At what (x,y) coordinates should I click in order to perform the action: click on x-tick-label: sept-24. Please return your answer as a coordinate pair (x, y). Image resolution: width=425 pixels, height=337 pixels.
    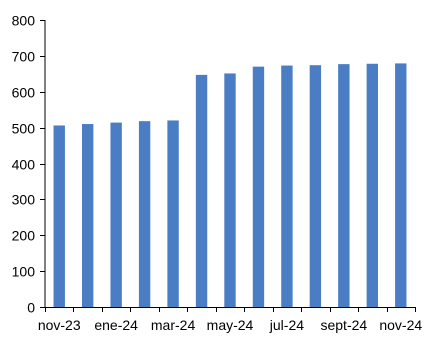
    Looking at the image, I should click on (343, 325).